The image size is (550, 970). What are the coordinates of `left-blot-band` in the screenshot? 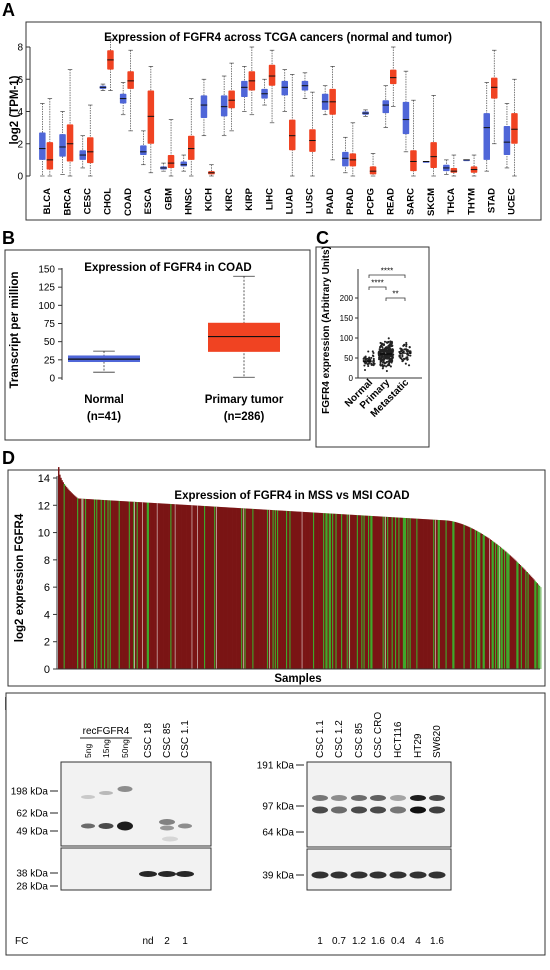 It's located at (106, 826).